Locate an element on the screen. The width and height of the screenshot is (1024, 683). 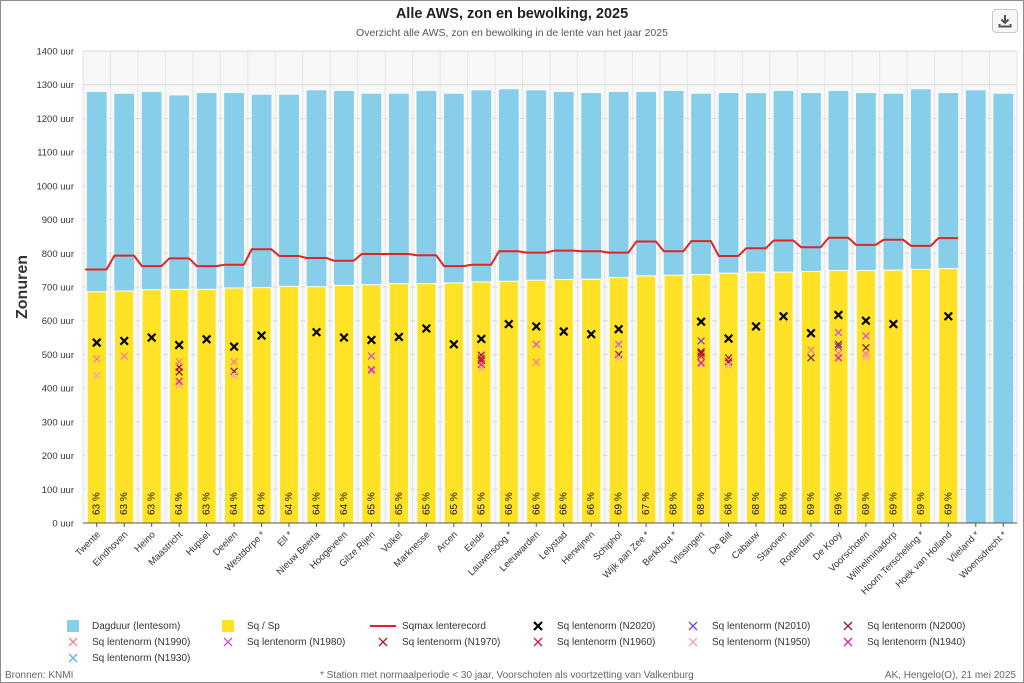
y-tick-label: 800 uur is located at coordinates (58, 254).